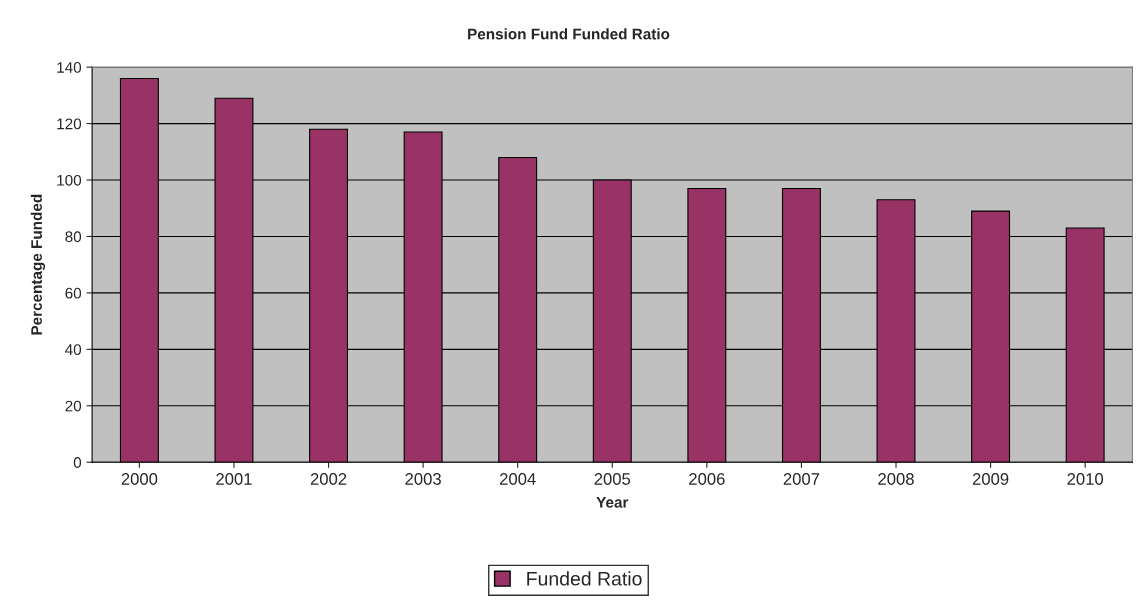 Image resolution: width=1137 pixels, height=605 pixels. What do you see at coordinates (584, 578) in the screenshot?
I see `legend-label: Funded Ratio` at bounding box center [584, 578].